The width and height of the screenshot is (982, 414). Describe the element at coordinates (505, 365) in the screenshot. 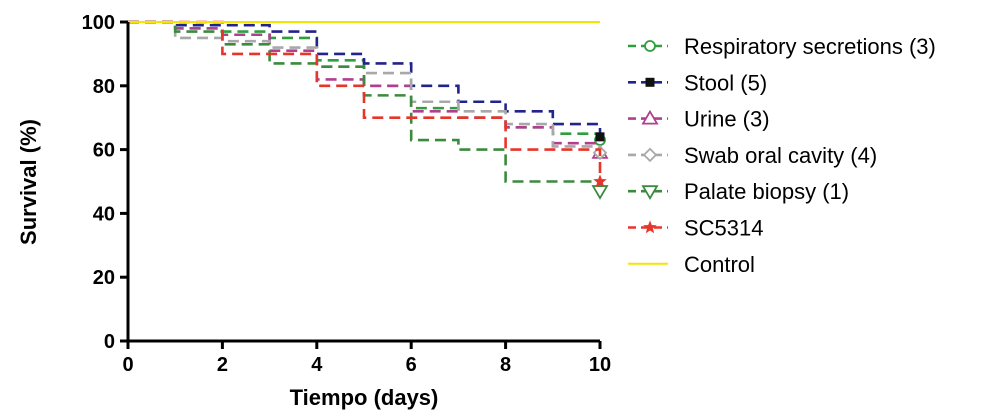

I see `x-tick-label: 8` at that location.